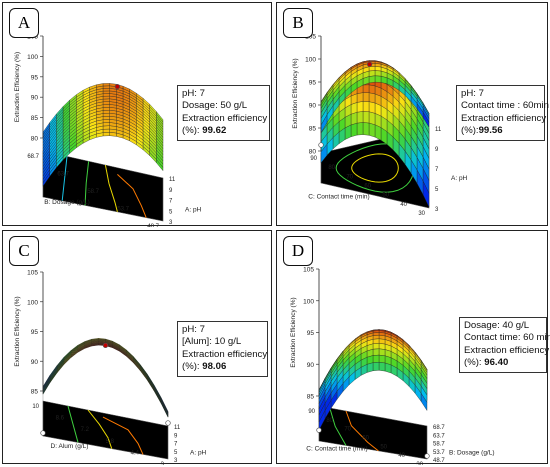 Image resolution: width=550 pixels, height=467 pixels. Describe the element at coordinates (63, 175) in the screenshot. I see `y-tick-label: 63.7` at that location.